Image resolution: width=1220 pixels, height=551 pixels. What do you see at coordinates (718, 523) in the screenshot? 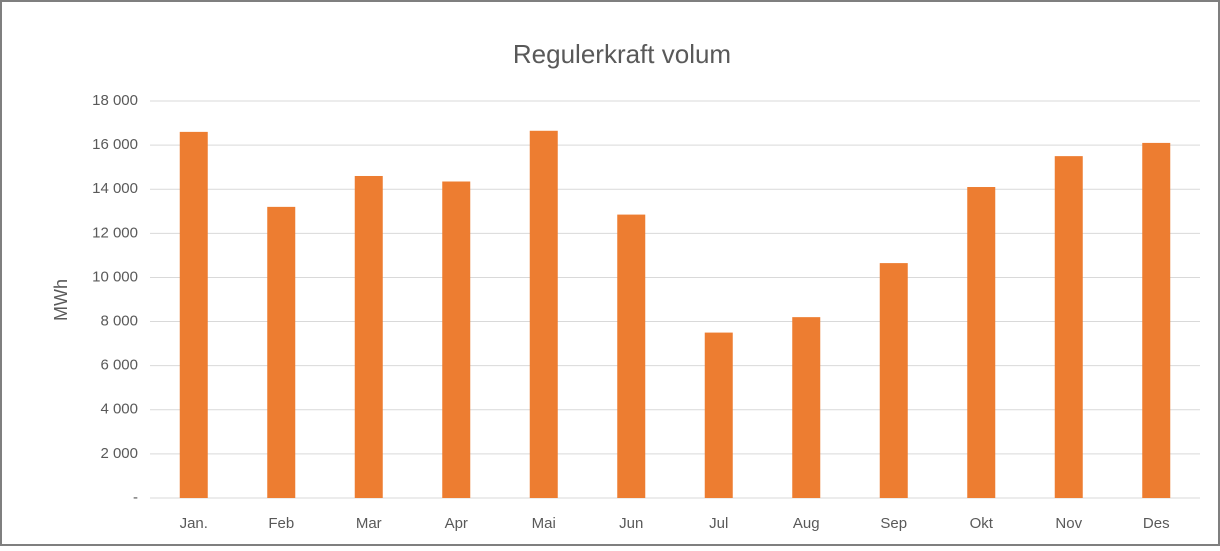
I see `x-tick-label: Jul` at bounding box center [718, 523].